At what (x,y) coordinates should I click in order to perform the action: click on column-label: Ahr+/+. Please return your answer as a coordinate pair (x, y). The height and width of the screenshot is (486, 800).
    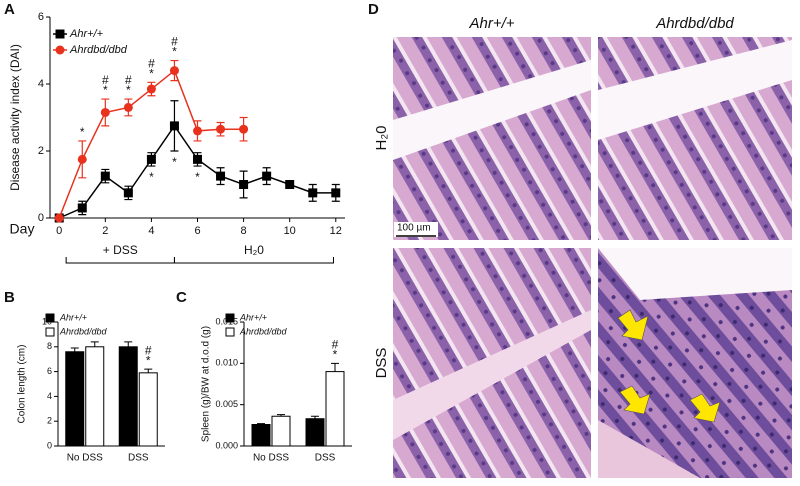
    Looking at the image, I should click on (491, 23).